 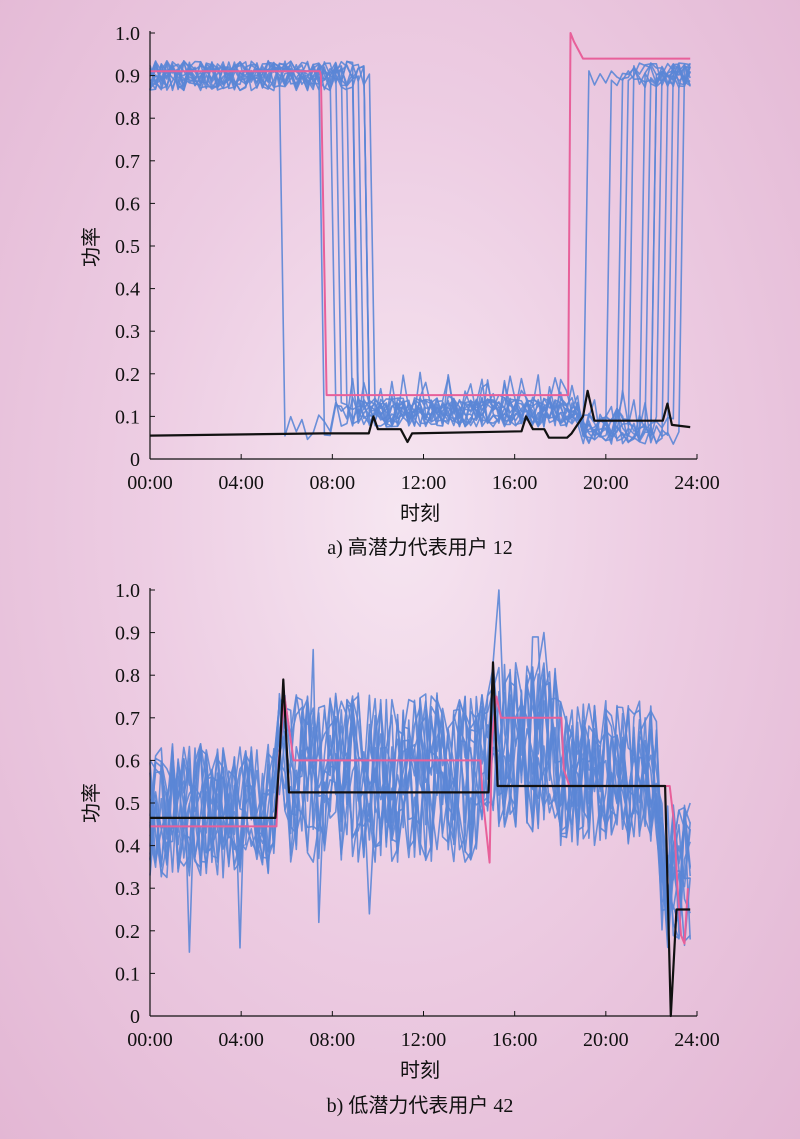 What do you see at coordinates (420, 1105) in the screenshot?
I see `chart-b-caption: b) 低潜力代表用户 42` at bounding box center [420, 1105].